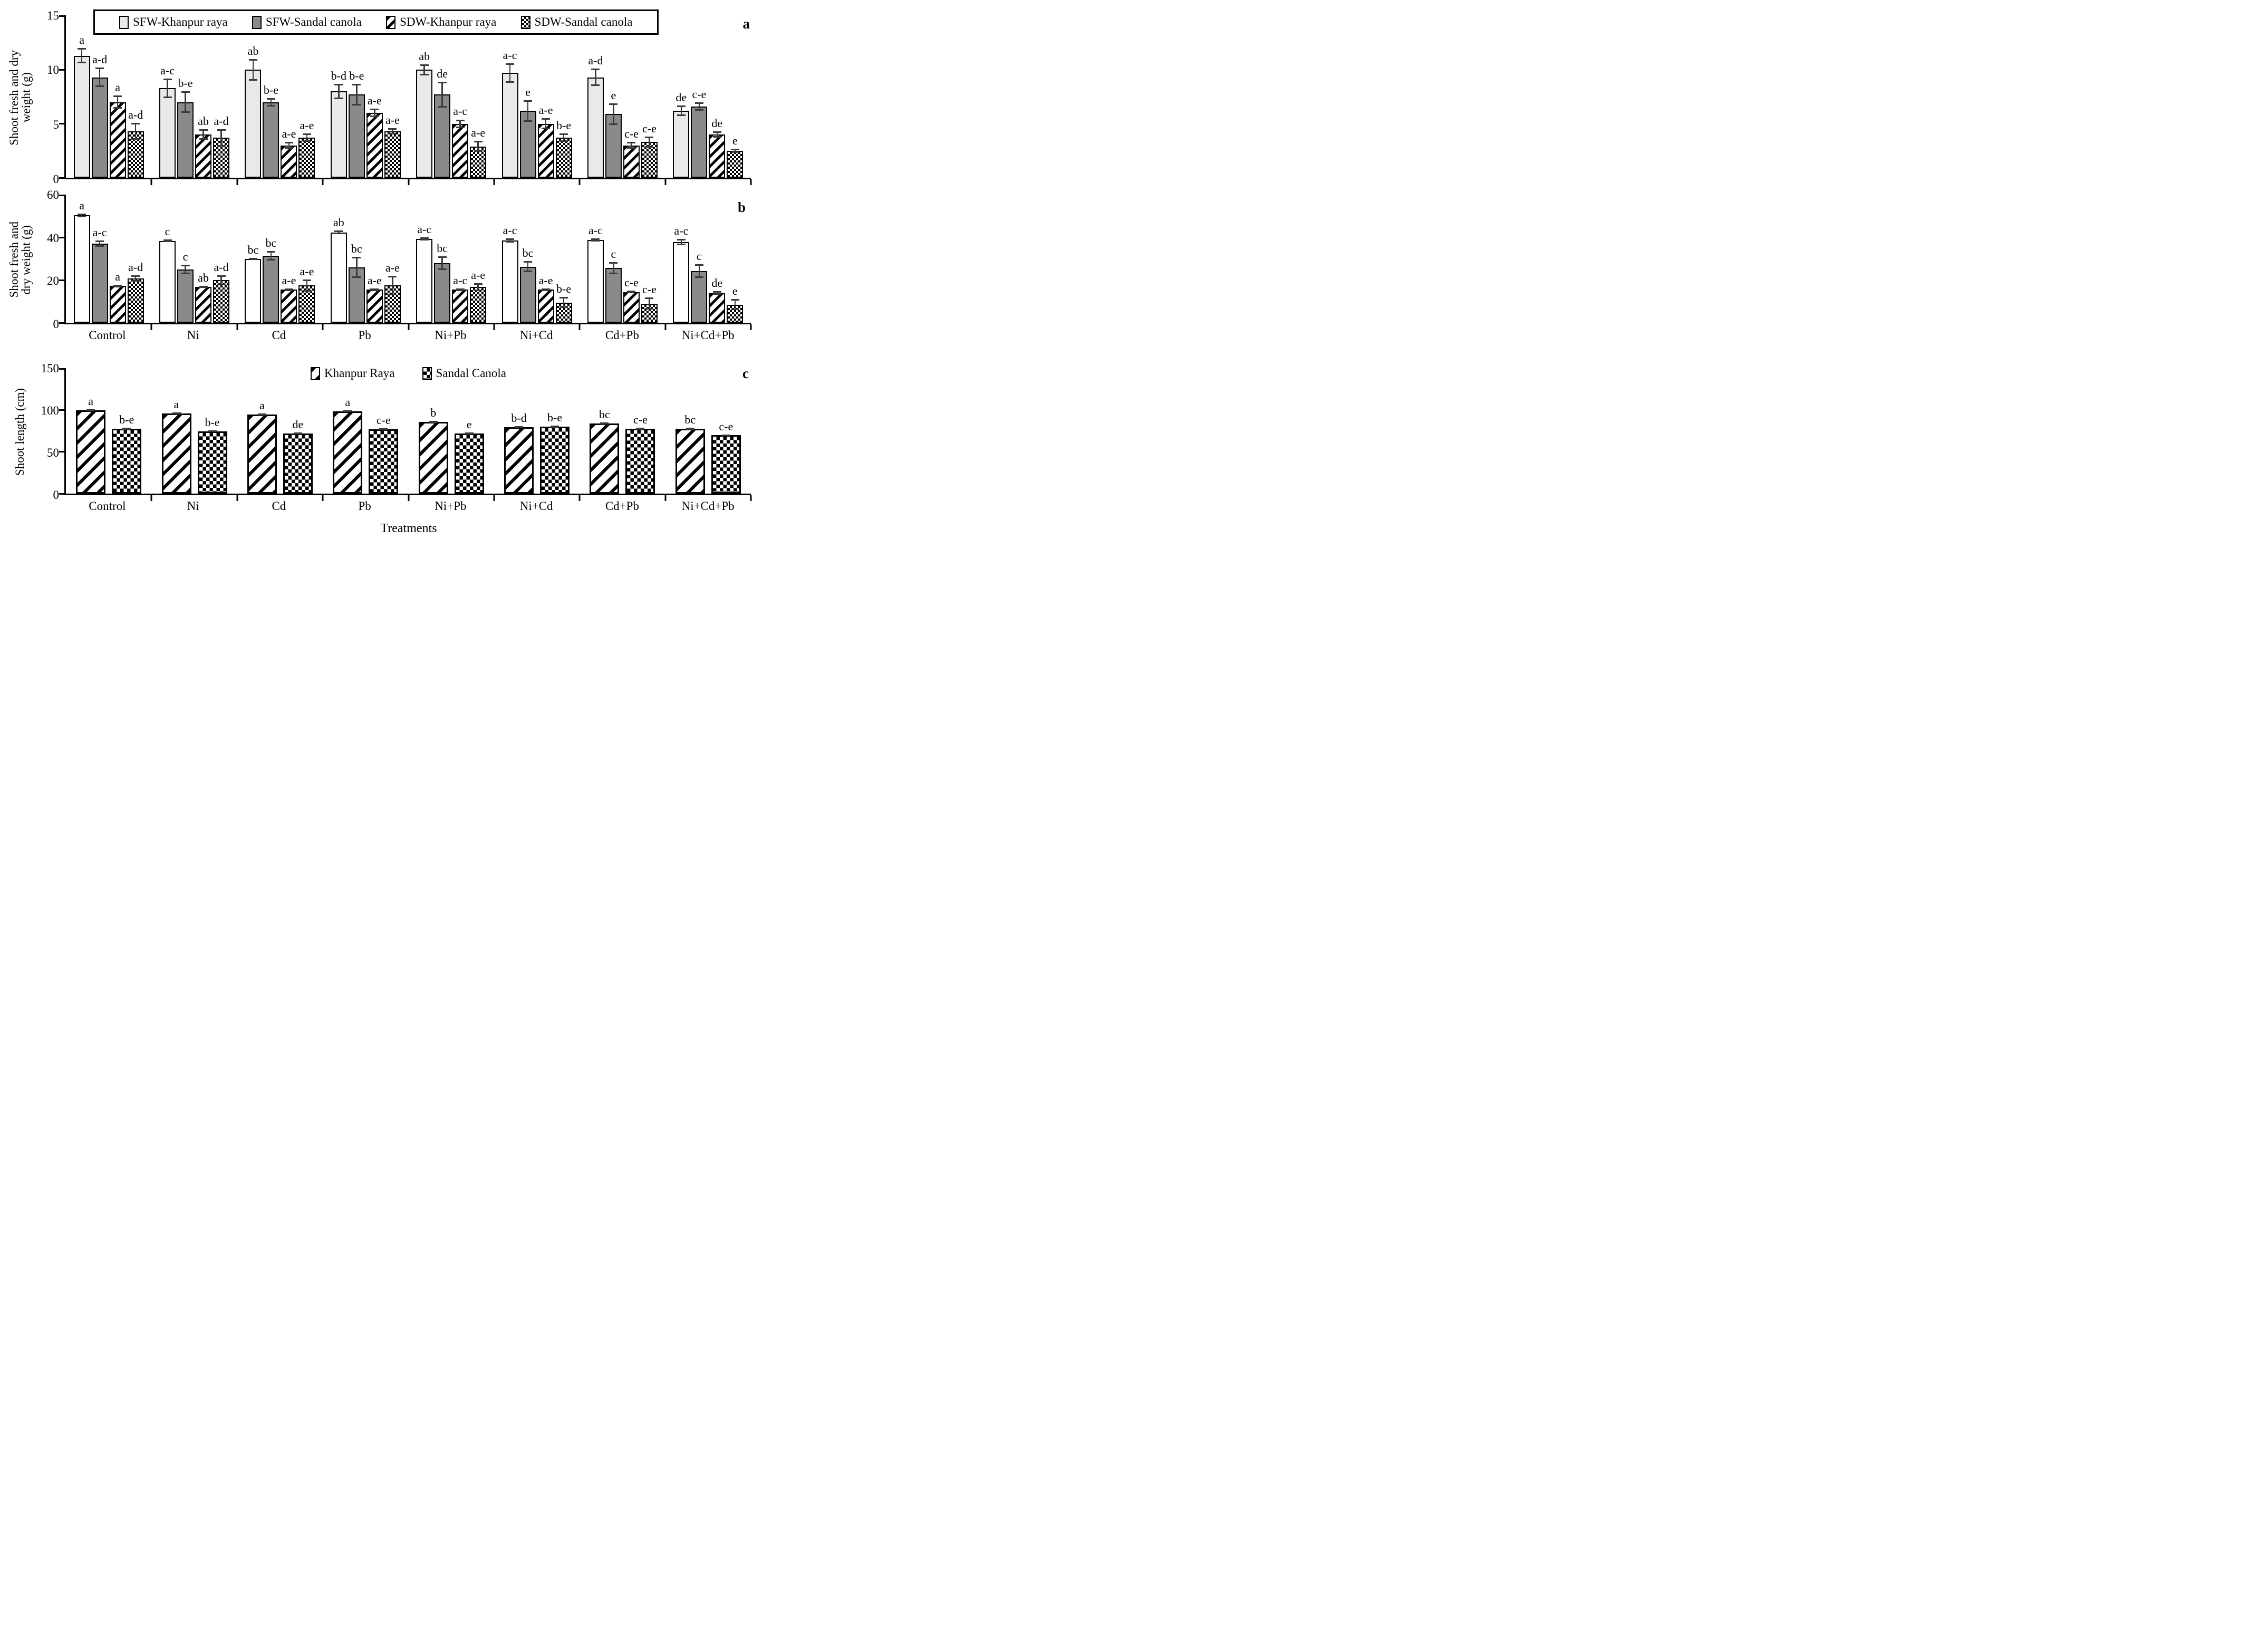  What do you see at coordinates (735, 164) in the screenshot?
I see `bar-sdw-sandal-canola-ni-cd-pb` at bounding box center [735, 164].